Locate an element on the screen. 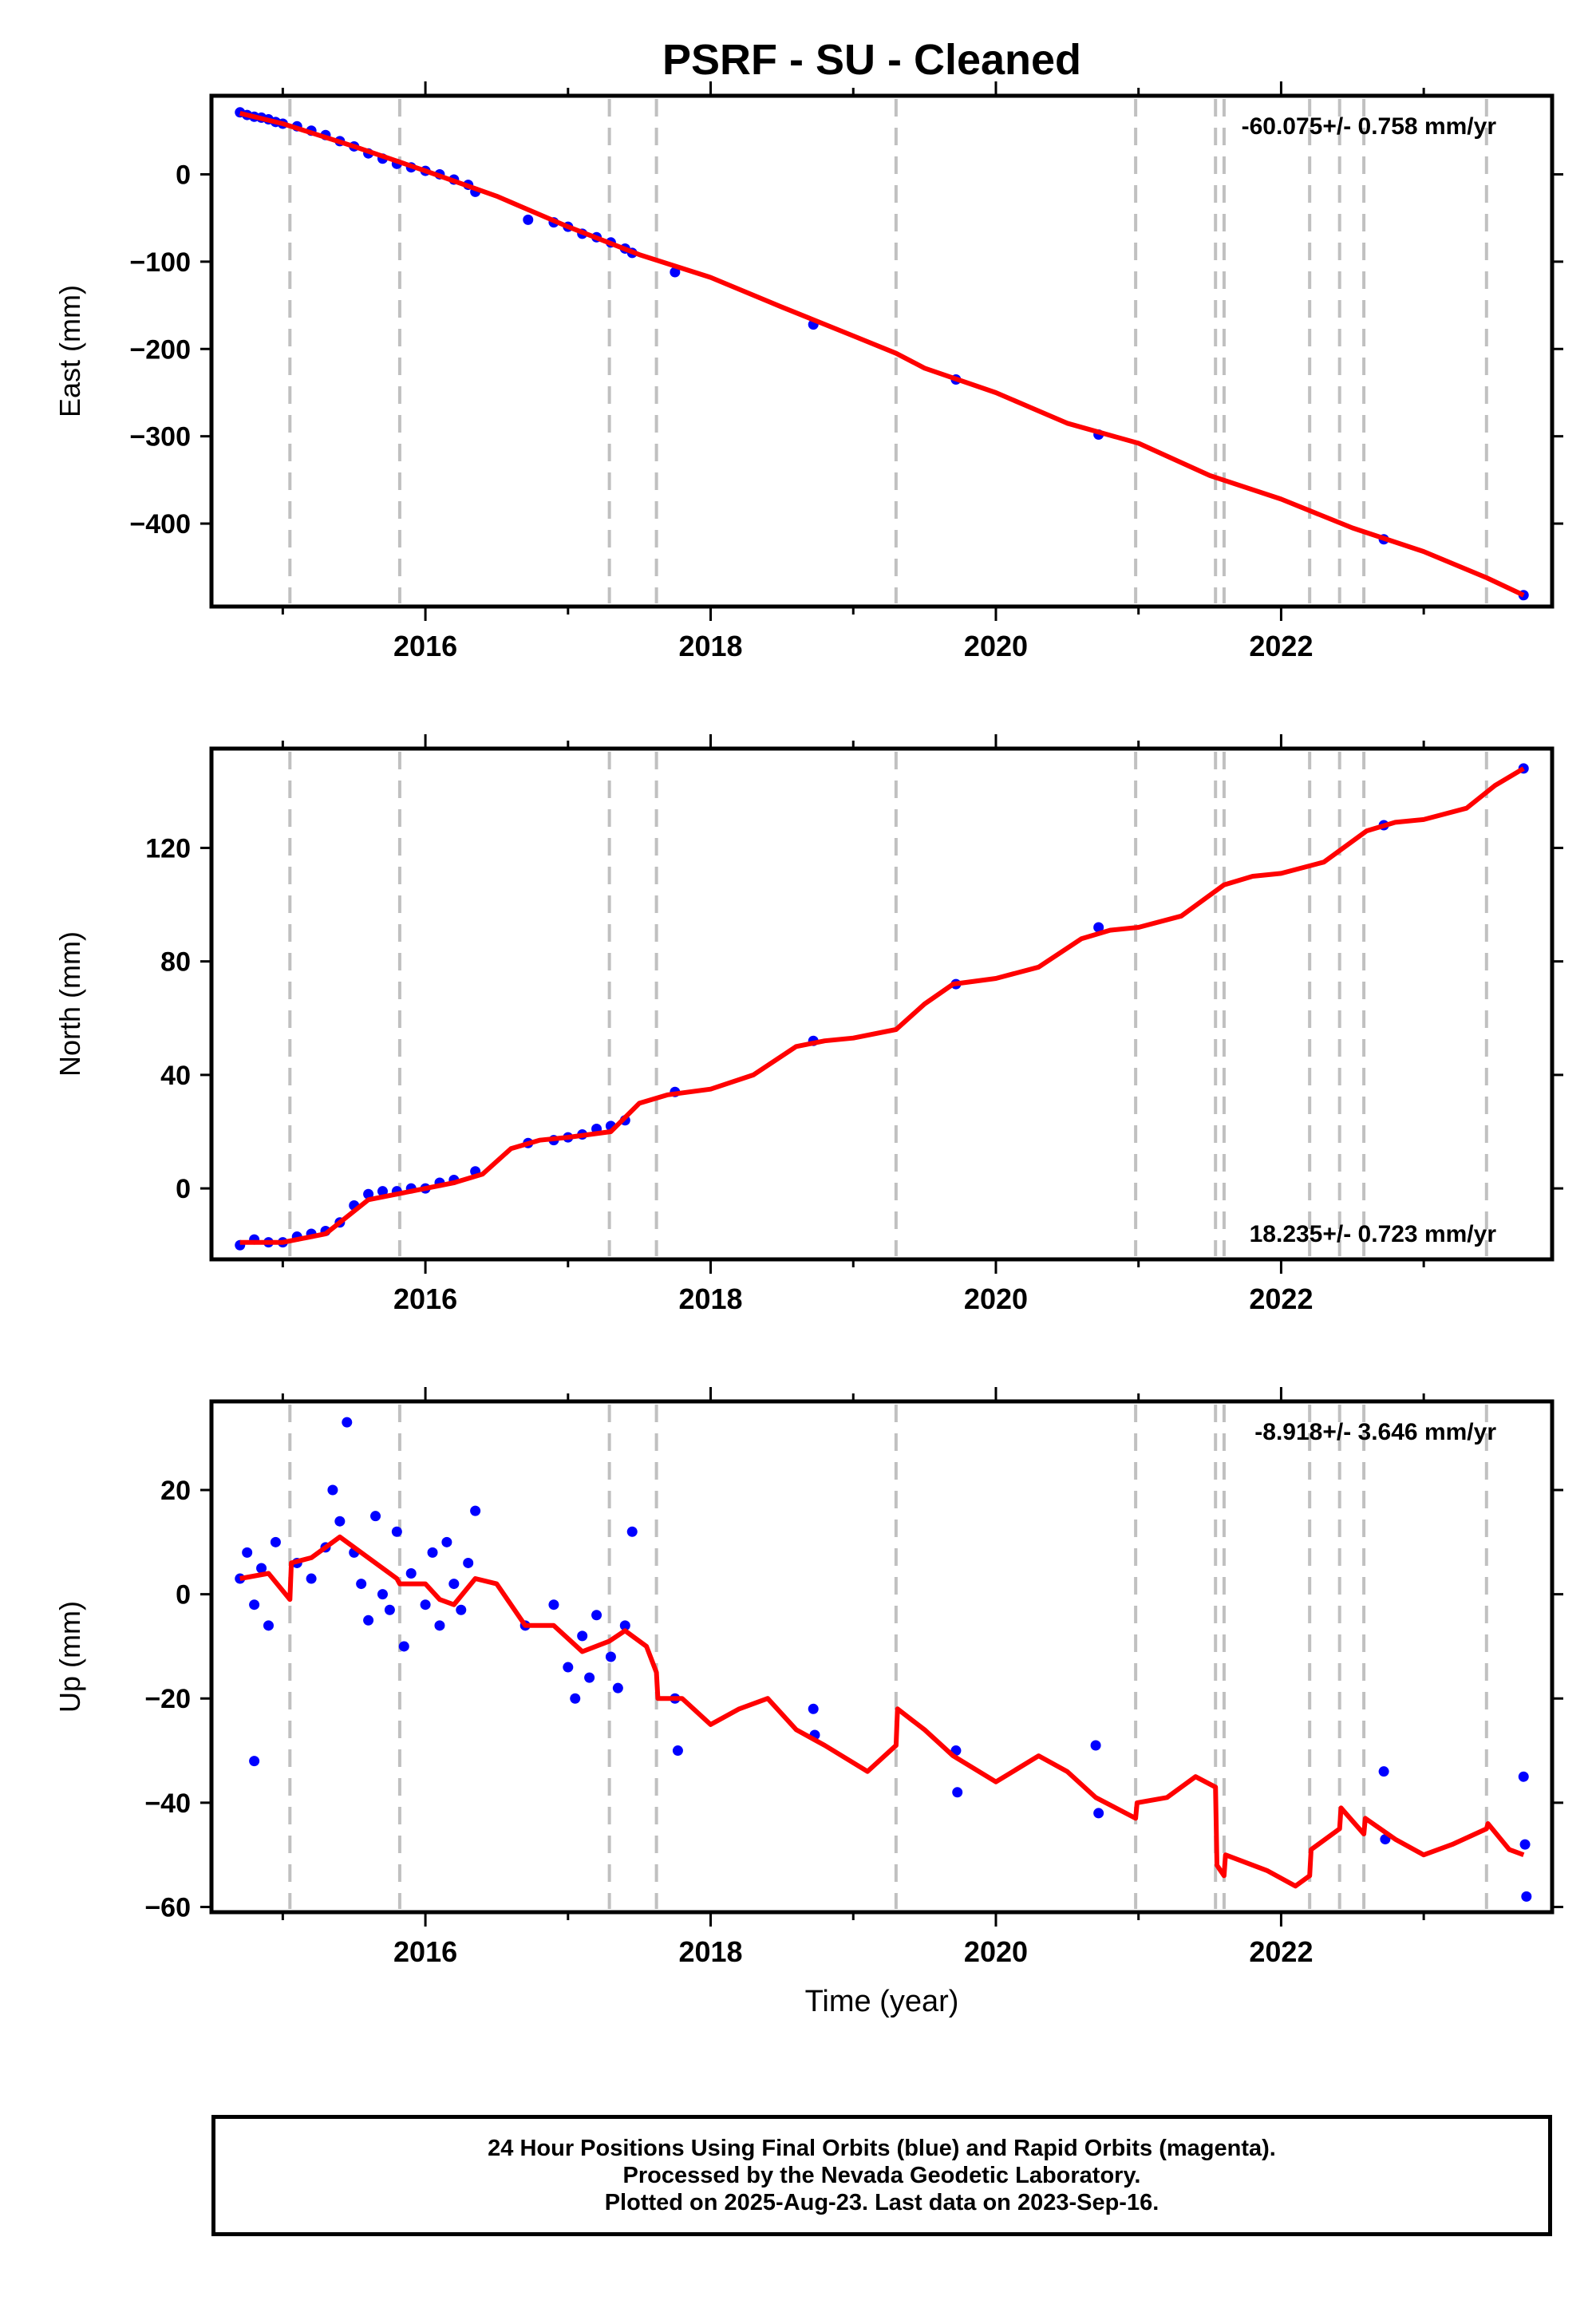  y-axis-label: Up (mm) is located at coordinates (69, 1657).